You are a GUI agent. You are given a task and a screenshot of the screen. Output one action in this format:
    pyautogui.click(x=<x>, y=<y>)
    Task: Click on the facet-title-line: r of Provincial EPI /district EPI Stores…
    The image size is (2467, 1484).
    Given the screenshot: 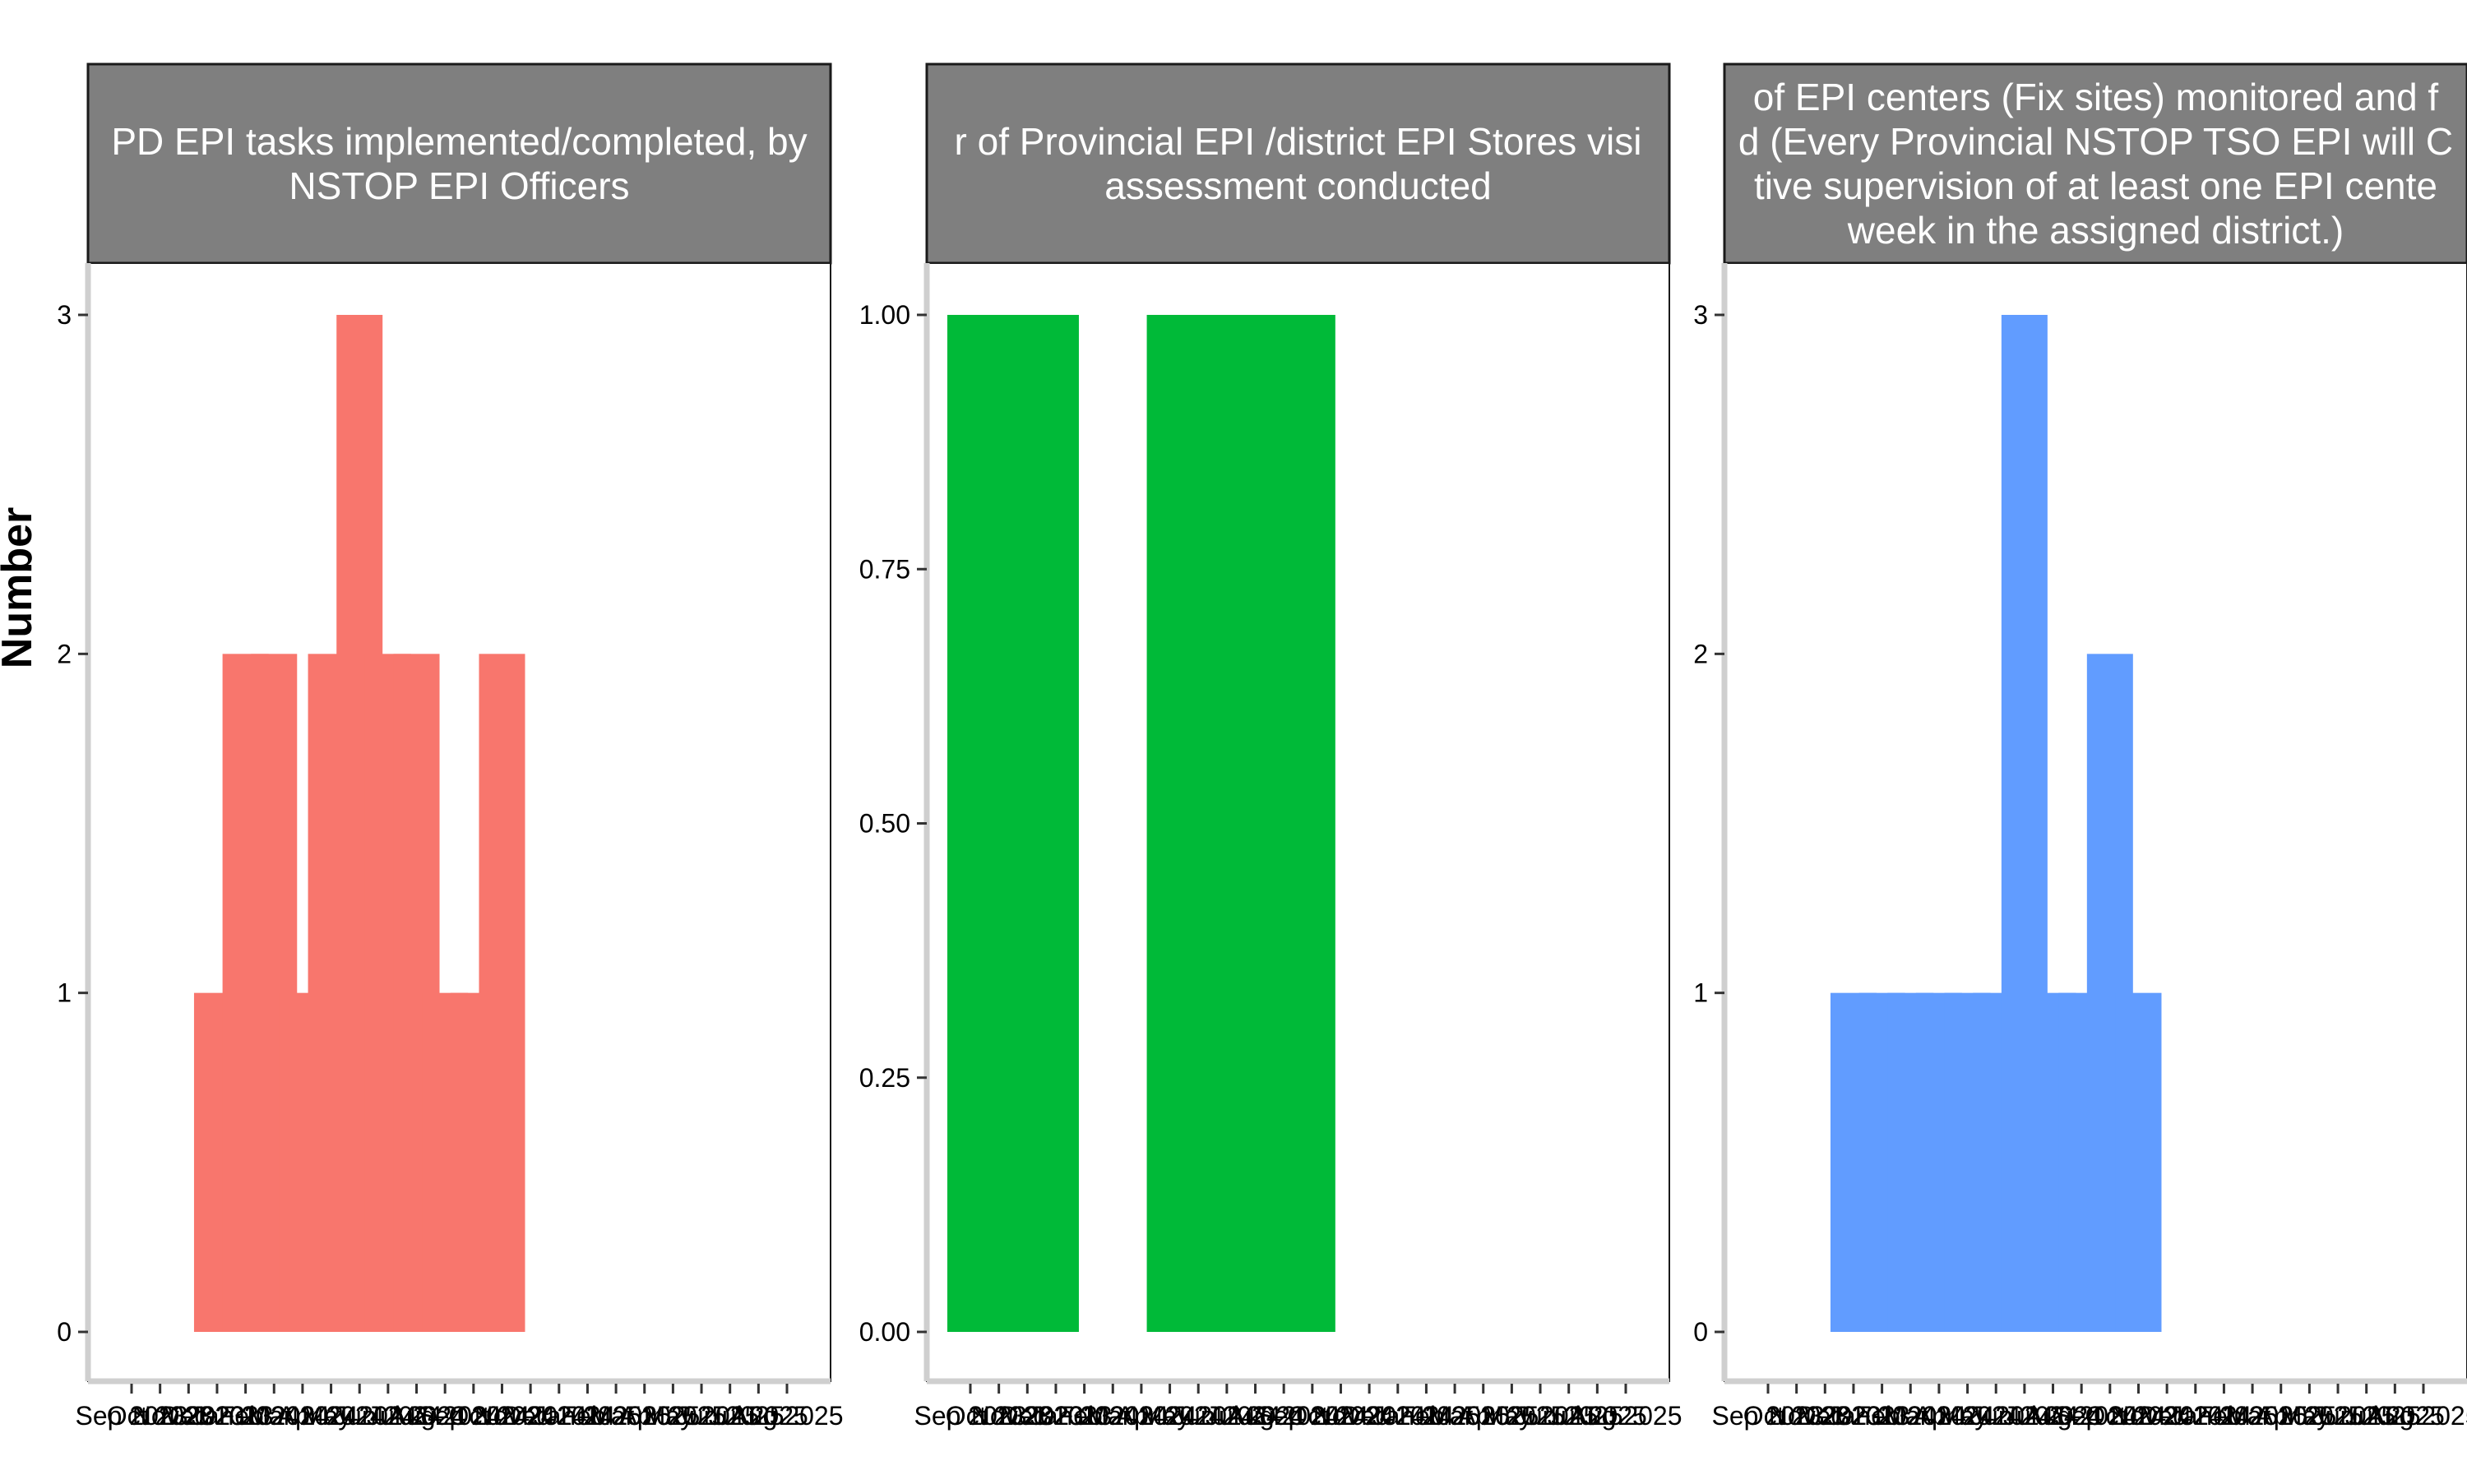 What is the action you would take?
    pyautogui.click(x=1298, y=141)
    